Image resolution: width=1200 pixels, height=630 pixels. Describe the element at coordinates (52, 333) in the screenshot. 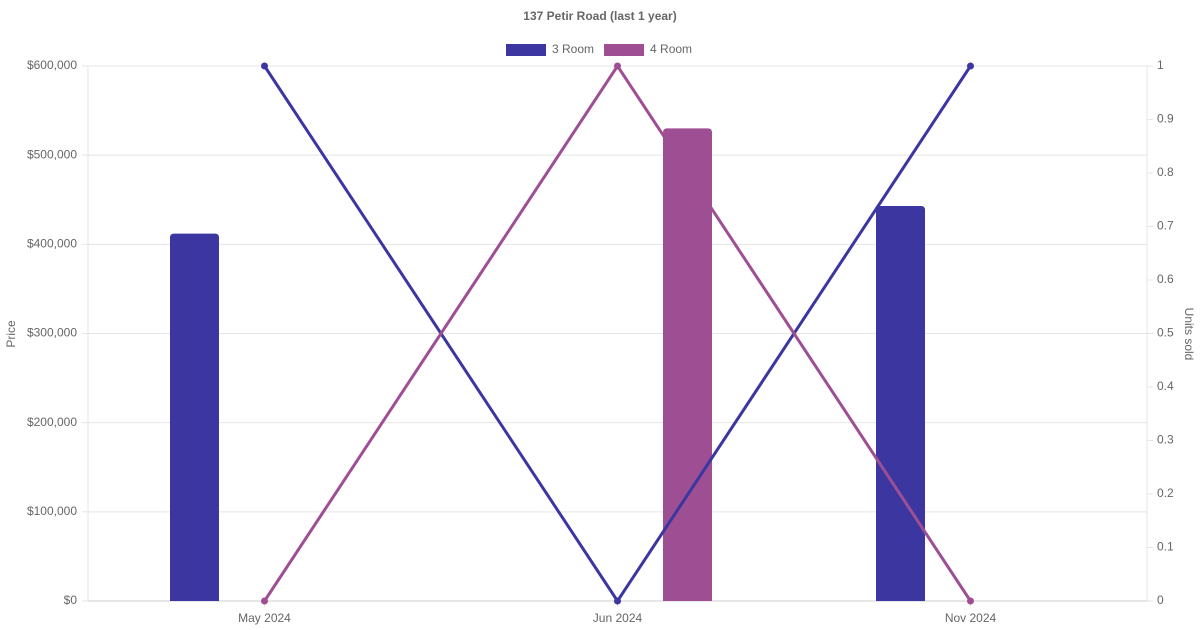

I see `y-tick-label: $300,000` at that location.